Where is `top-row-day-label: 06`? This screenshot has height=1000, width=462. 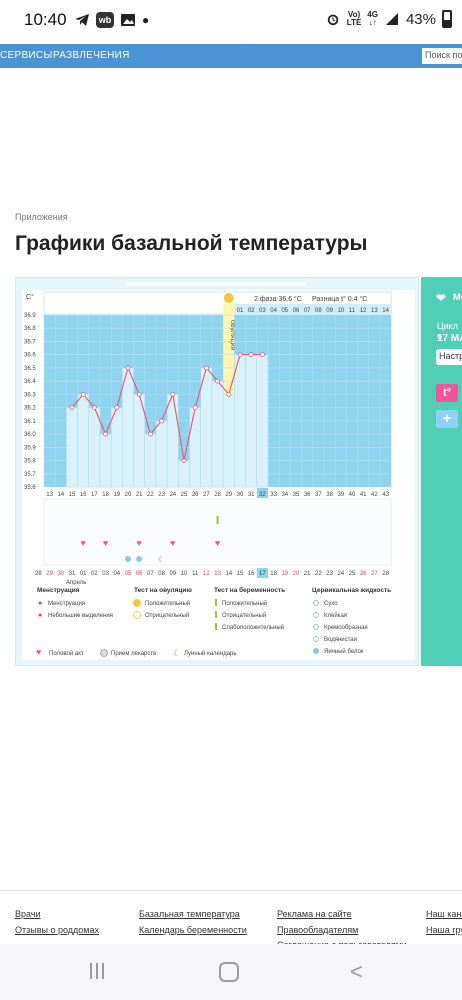
top-row-day-label: 06 is located at coordinates (296, 311).